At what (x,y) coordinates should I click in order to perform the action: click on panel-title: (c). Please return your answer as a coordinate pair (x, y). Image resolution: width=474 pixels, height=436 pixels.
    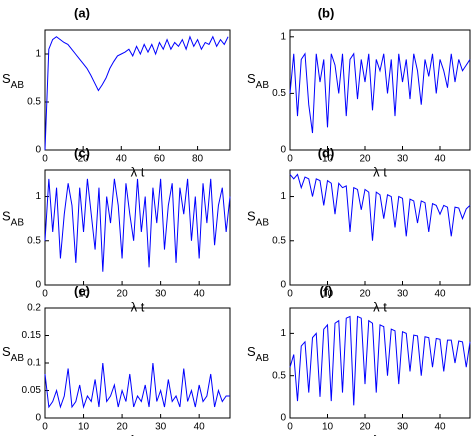
    Looking at the image, I should click on (82, 152).